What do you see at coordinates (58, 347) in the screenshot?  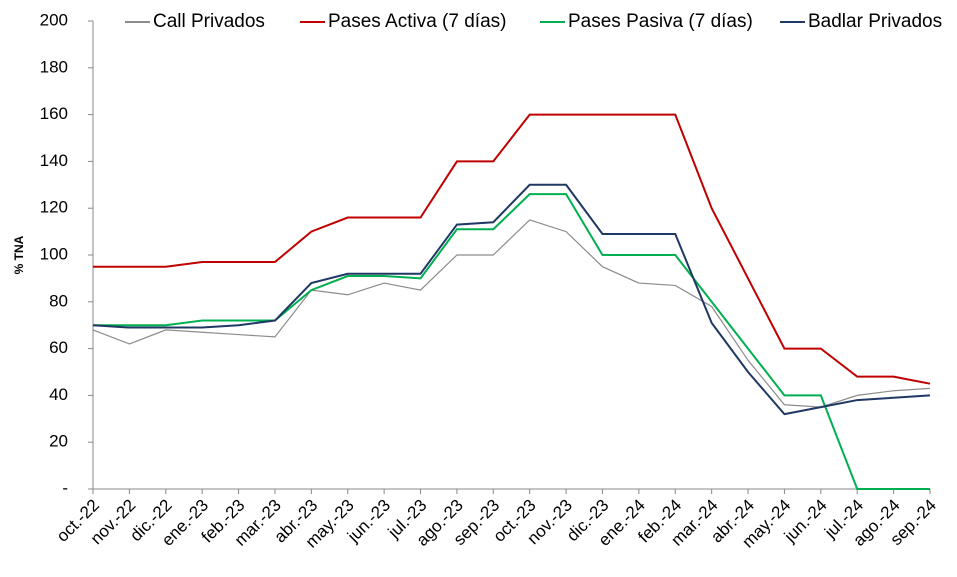 I see `y-tick-label: 60` at bounding box center [58, 347].